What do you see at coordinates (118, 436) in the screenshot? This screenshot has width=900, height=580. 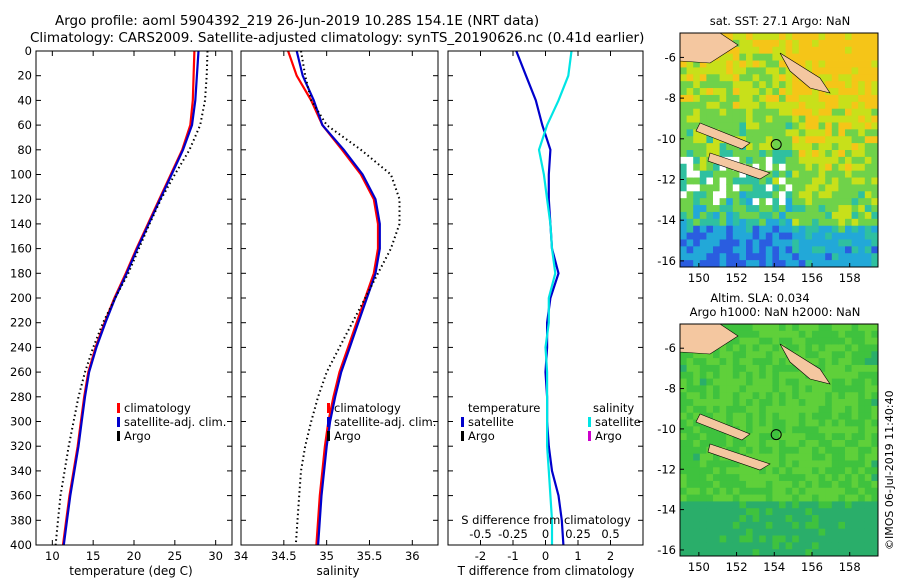 I see `legend-swatch-argo` at bounding box center [118, 436].